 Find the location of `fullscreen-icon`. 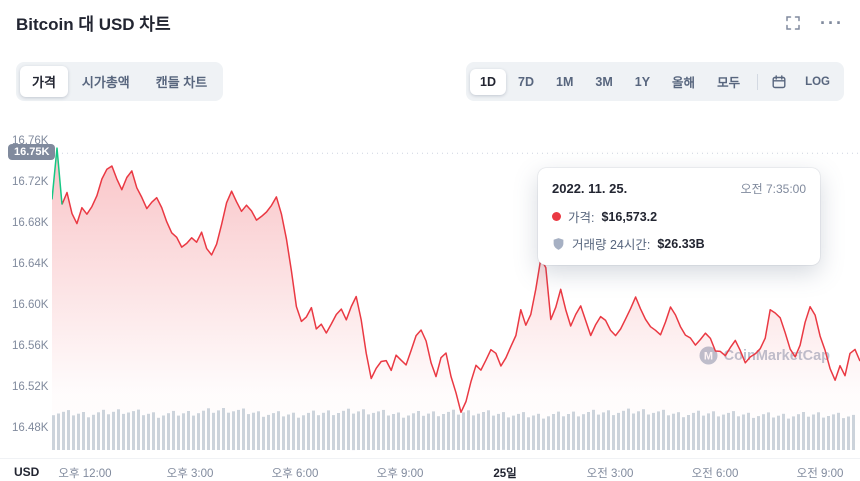

fullscreen-icon is located at coordinates (793, 22).